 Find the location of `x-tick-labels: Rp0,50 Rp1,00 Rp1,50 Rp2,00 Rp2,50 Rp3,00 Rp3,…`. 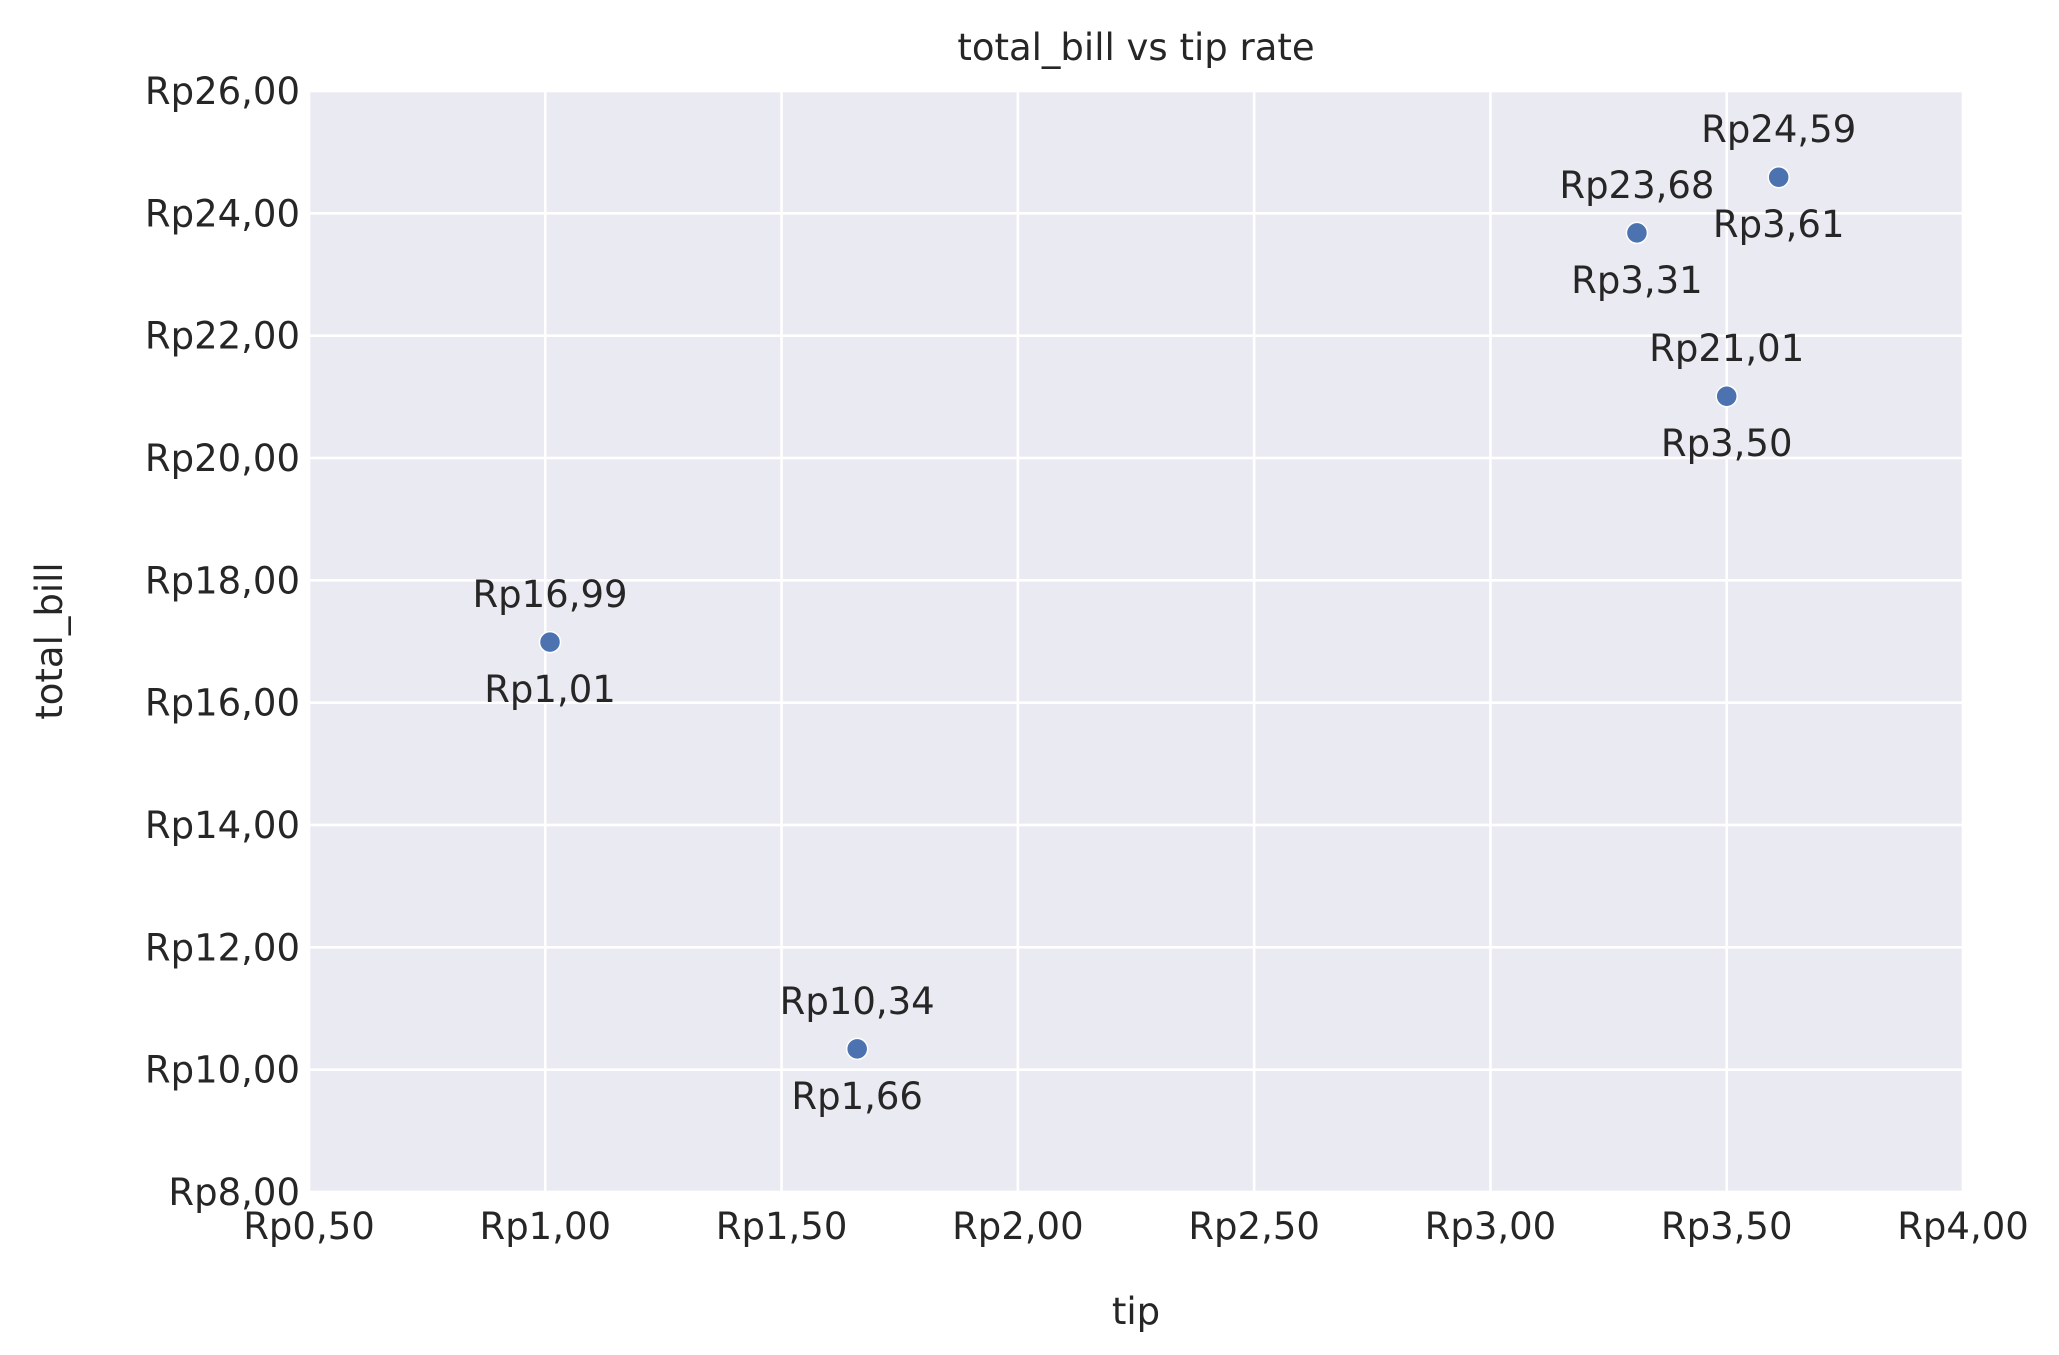

x-tick-labels: Rp0,50 Rp1,00 Rp1,50 Rp2,00 Rp2,50 Rp3,00 Rp3,… is located at coordinates (1136, 1226).